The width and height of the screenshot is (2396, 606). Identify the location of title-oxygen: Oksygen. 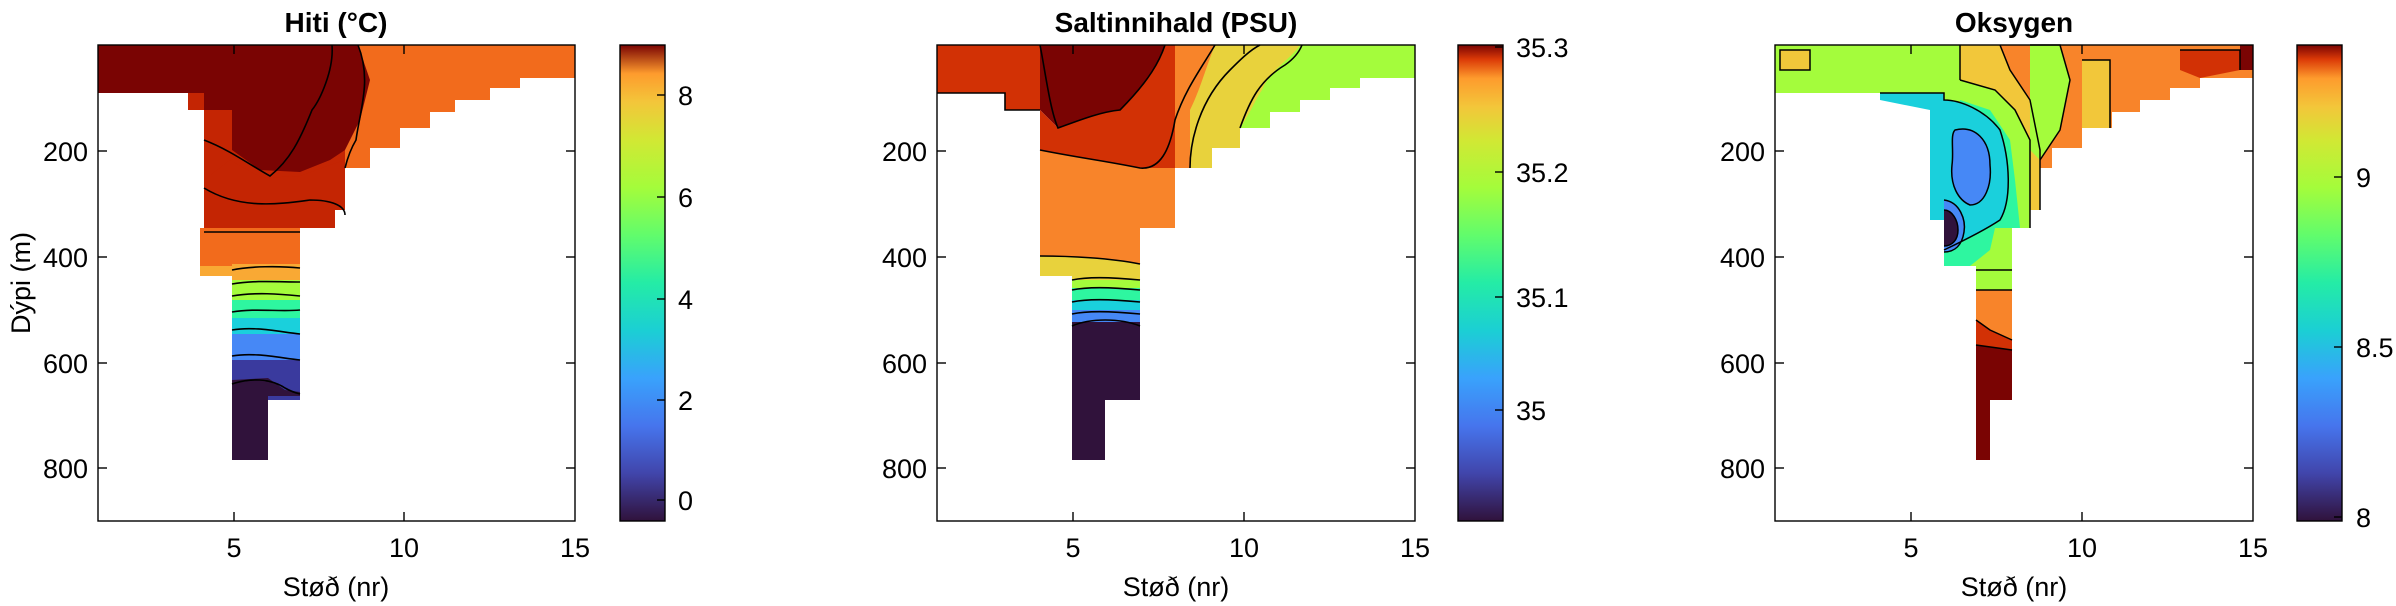
(2014, 22).